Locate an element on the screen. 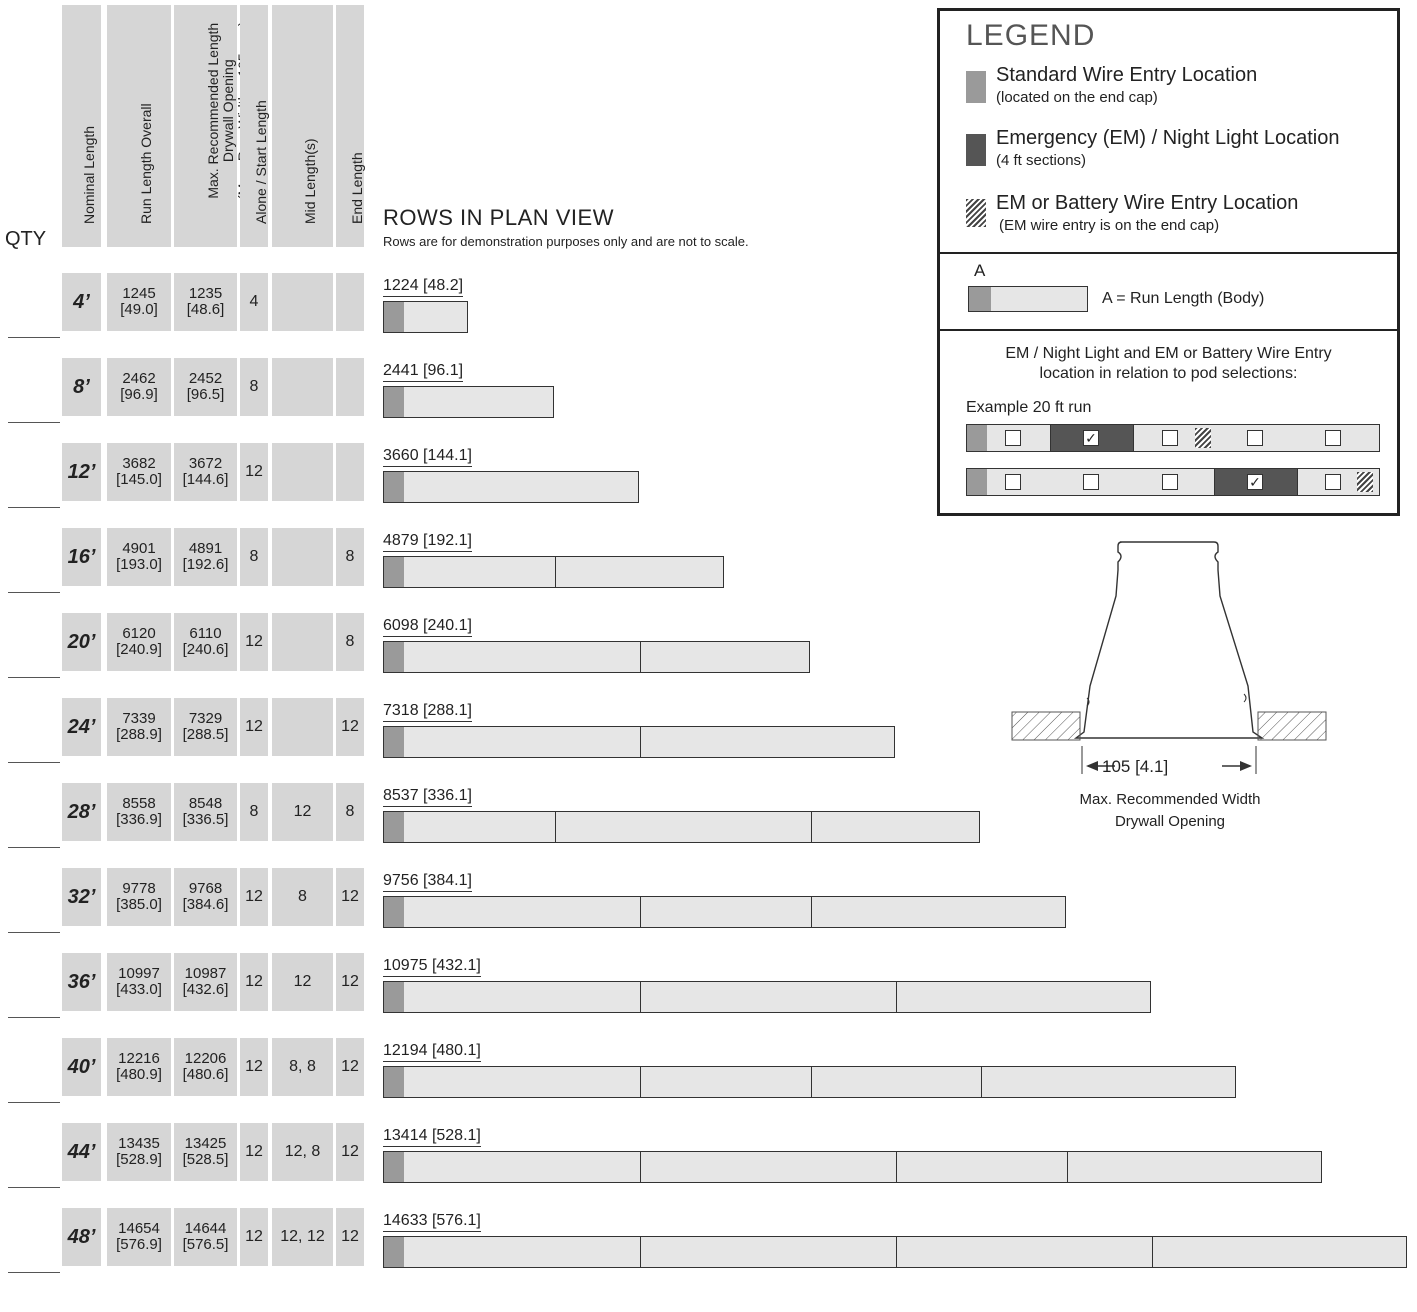 The height and width of the screenshot is (1312, 1417). nominal-length-cell: 12’ is located at coordinates (81, 472).